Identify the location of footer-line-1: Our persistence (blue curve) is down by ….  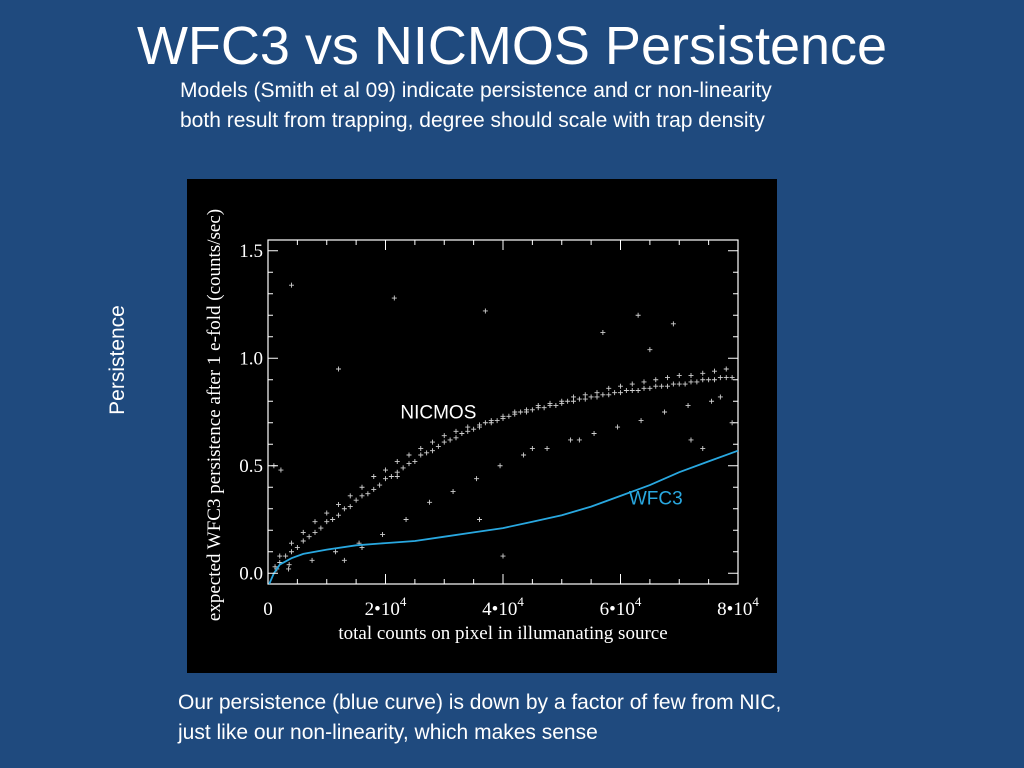
(480, 702).